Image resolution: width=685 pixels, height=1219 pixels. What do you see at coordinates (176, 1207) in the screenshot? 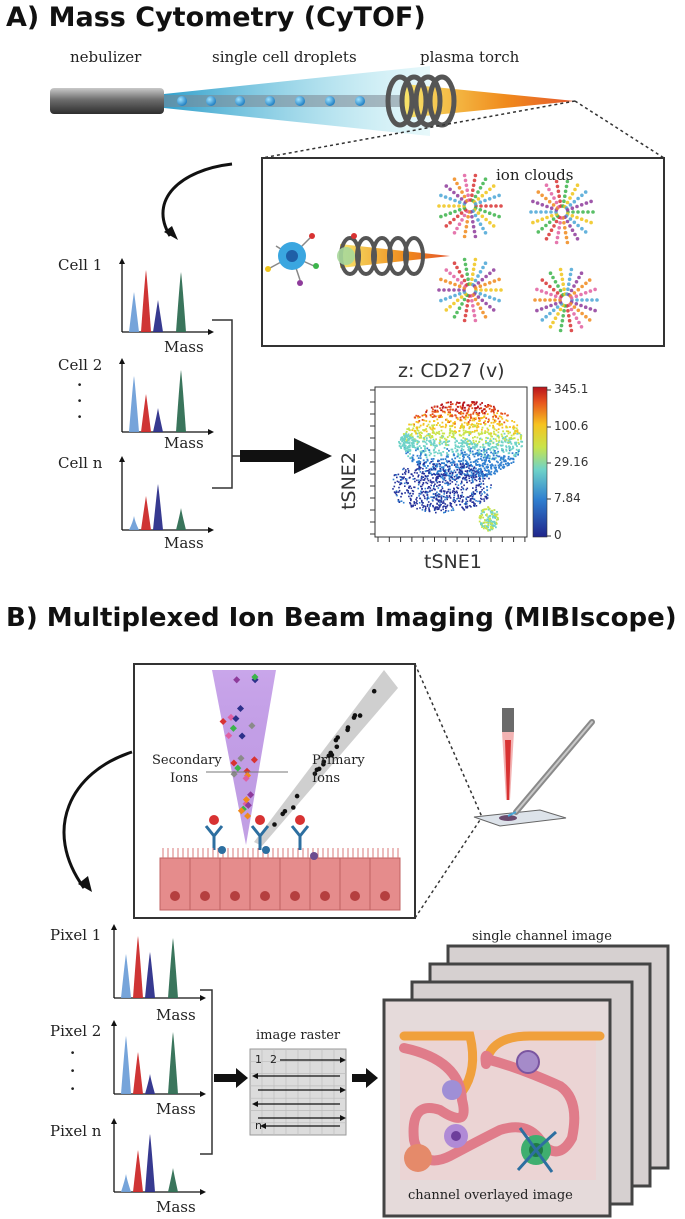
I see `mass-label-pixel-n: Mass` at bounding box center [176, 1207].